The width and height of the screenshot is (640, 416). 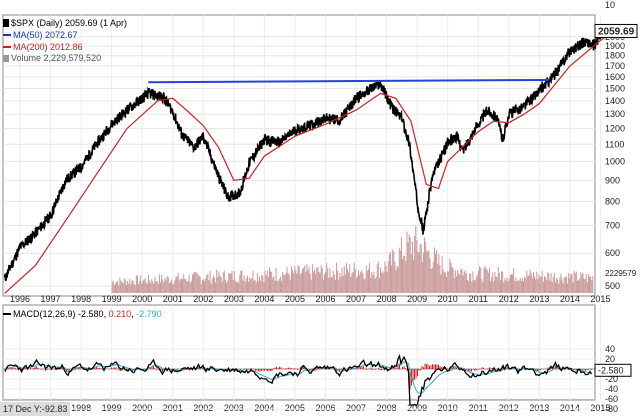 What do you see at coordinates (610, 349) in the screenshot?
I see `macd-y-tick-label: 40` at bounding box center [610, 349].